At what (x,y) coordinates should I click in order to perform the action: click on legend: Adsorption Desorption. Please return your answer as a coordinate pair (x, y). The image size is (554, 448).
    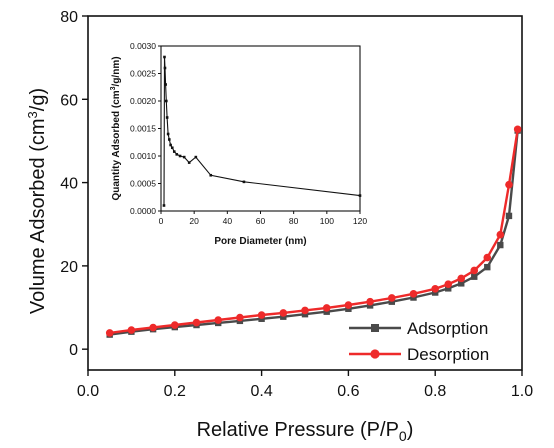
    Looking at the image, I should click on (419, 341).